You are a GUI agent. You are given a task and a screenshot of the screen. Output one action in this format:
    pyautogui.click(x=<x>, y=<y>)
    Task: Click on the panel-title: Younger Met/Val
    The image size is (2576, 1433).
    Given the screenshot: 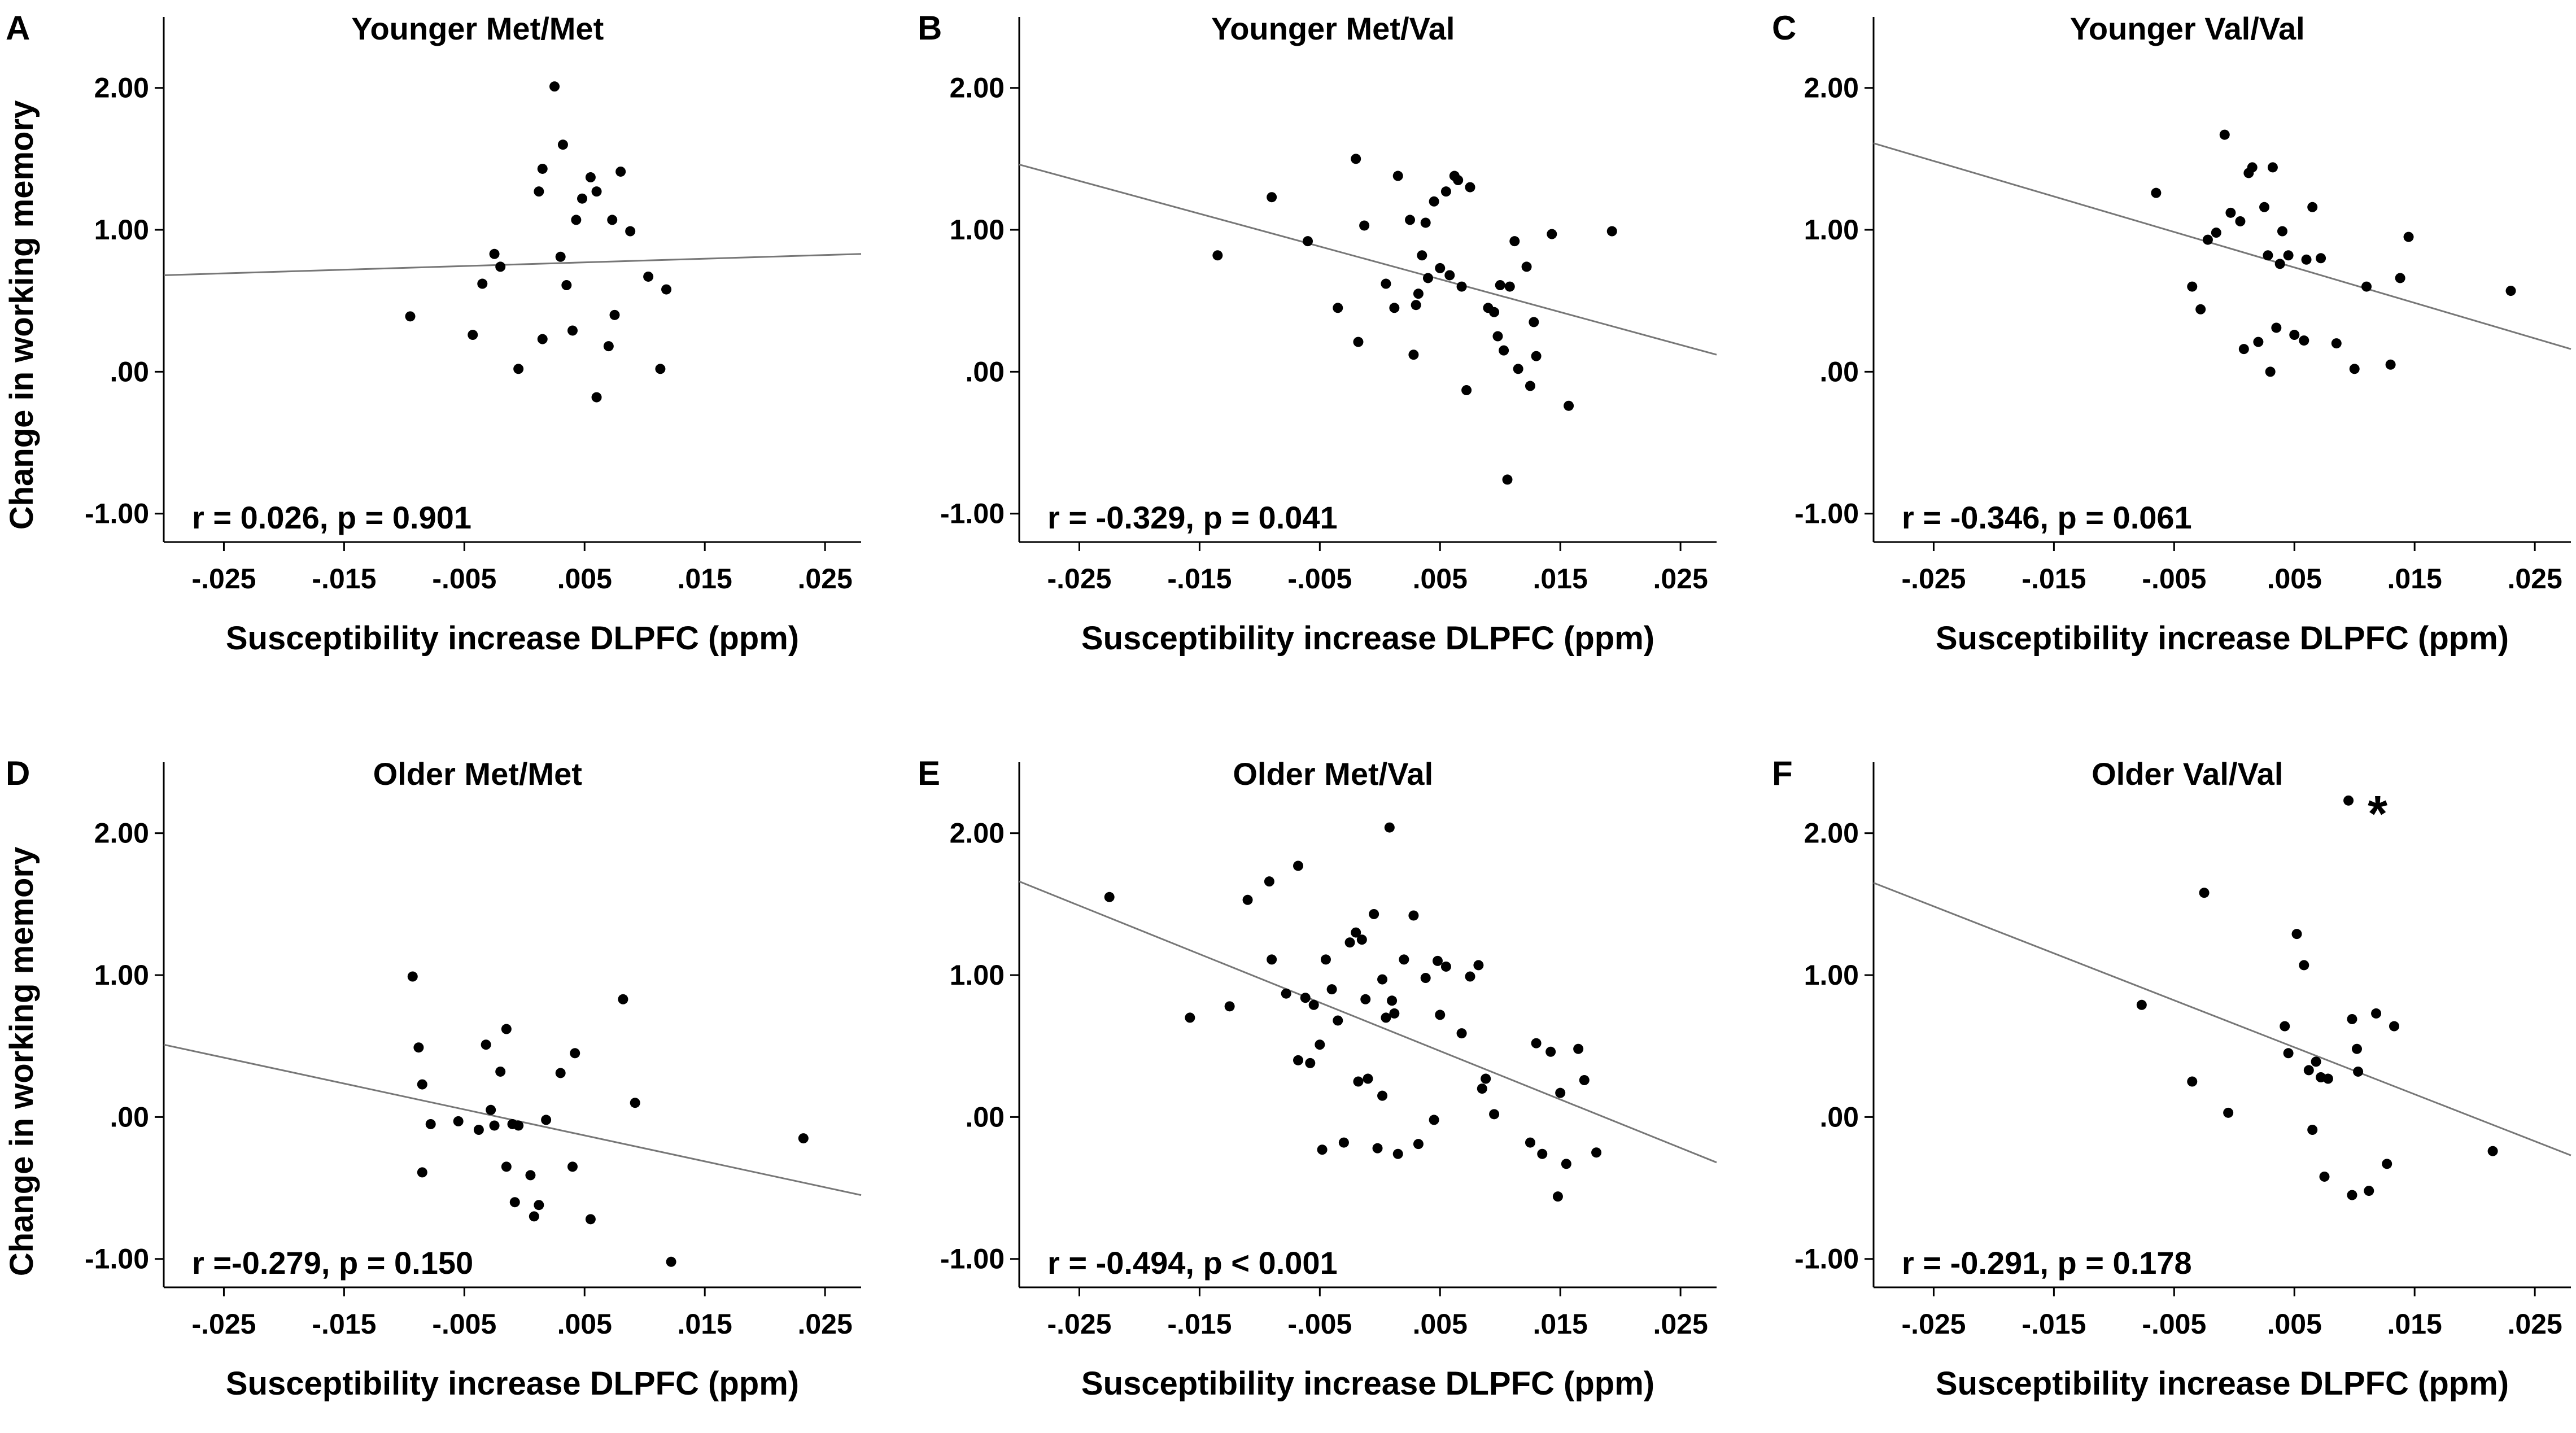 What is the action you would take?
    pyautogui.click(x=1333, y=28)
    